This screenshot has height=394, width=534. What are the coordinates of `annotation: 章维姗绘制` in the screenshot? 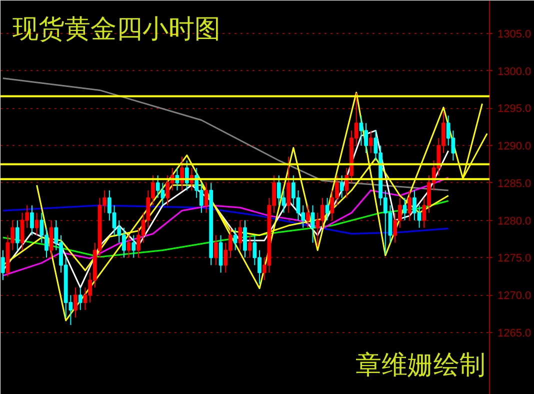 It's located at (421, 365).